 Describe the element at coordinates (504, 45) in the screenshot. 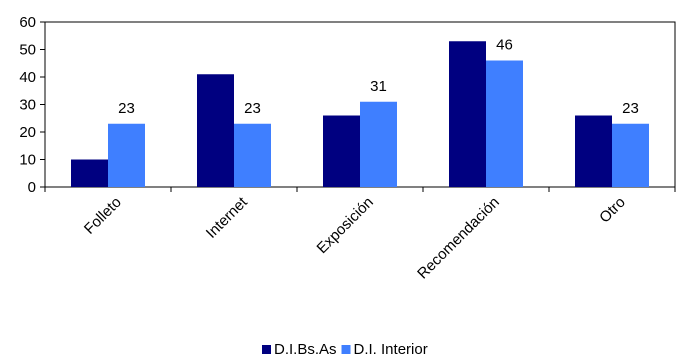

I see `data-label: 46` at that location.